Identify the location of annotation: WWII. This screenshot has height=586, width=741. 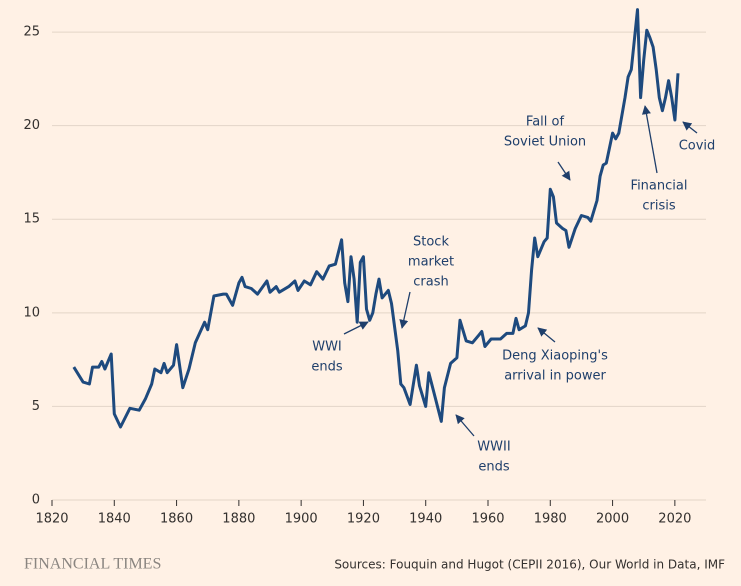
(493, 447).